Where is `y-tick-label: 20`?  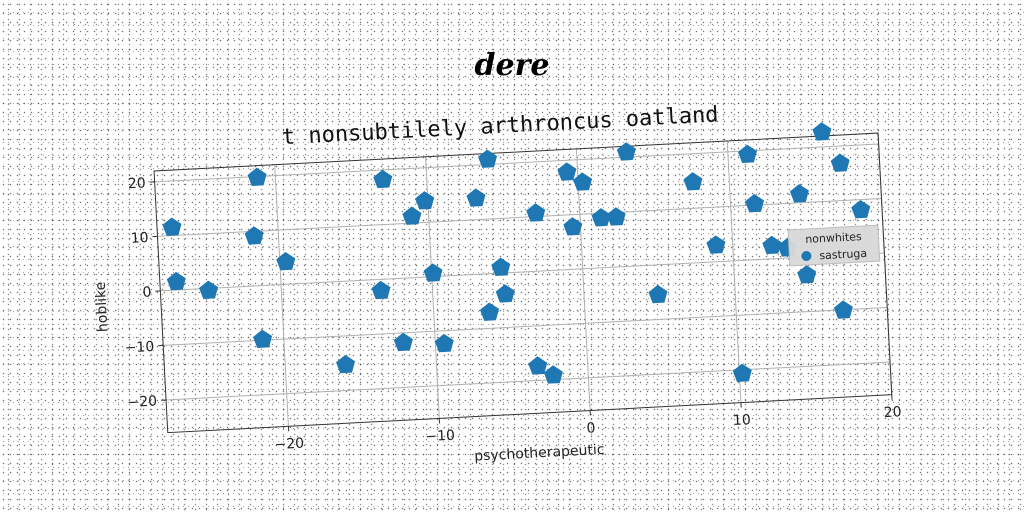
y-tick-label: 20 is located at coordinates (136, 183).